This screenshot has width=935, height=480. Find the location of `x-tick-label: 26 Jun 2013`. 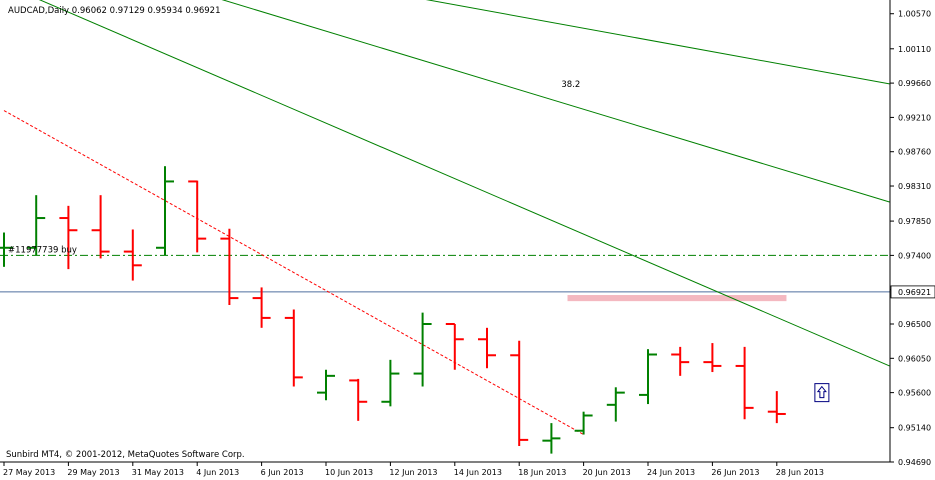

x-tick-label: 26 Jun 2013 is located at coordinates (735, 472).